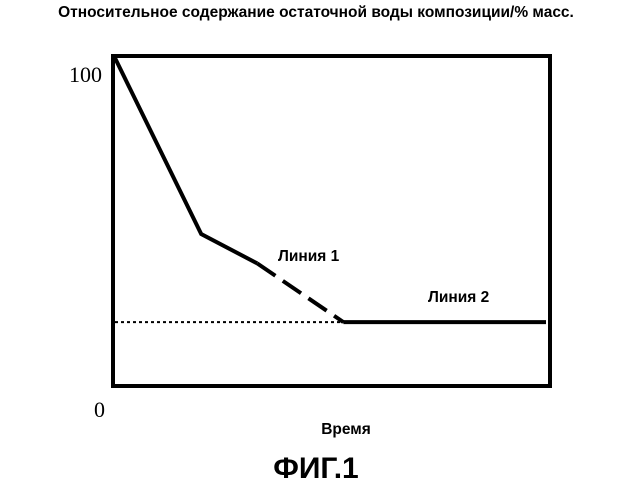 Image resolution: width=632 pixels, height=500 pixels. I want to click on series-1-segment-1-solid, so click(186, 160).